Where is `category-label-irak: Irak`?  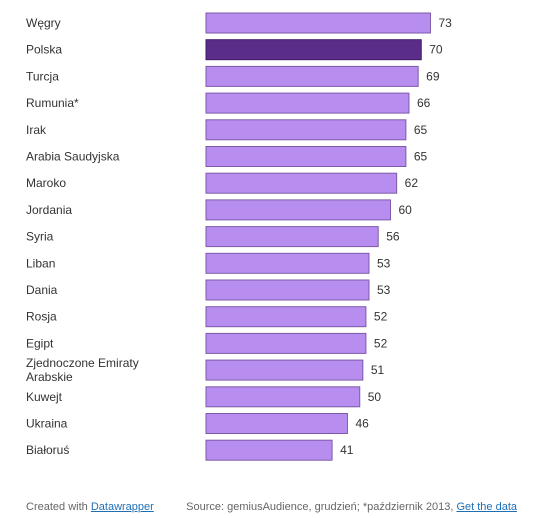 category-label-irak: Irak is located at coordinates (36, 130).